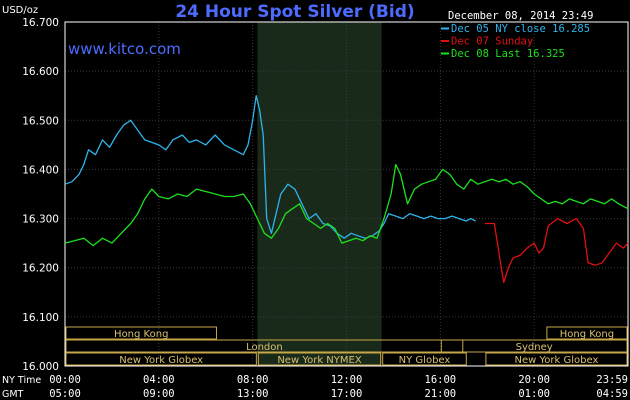 The image size is (630, 400). What do you see at coordinates (65, 380) in the screenshot?
I see `x-tick-label-ny: 00:00` at bounding box center [65, 380].